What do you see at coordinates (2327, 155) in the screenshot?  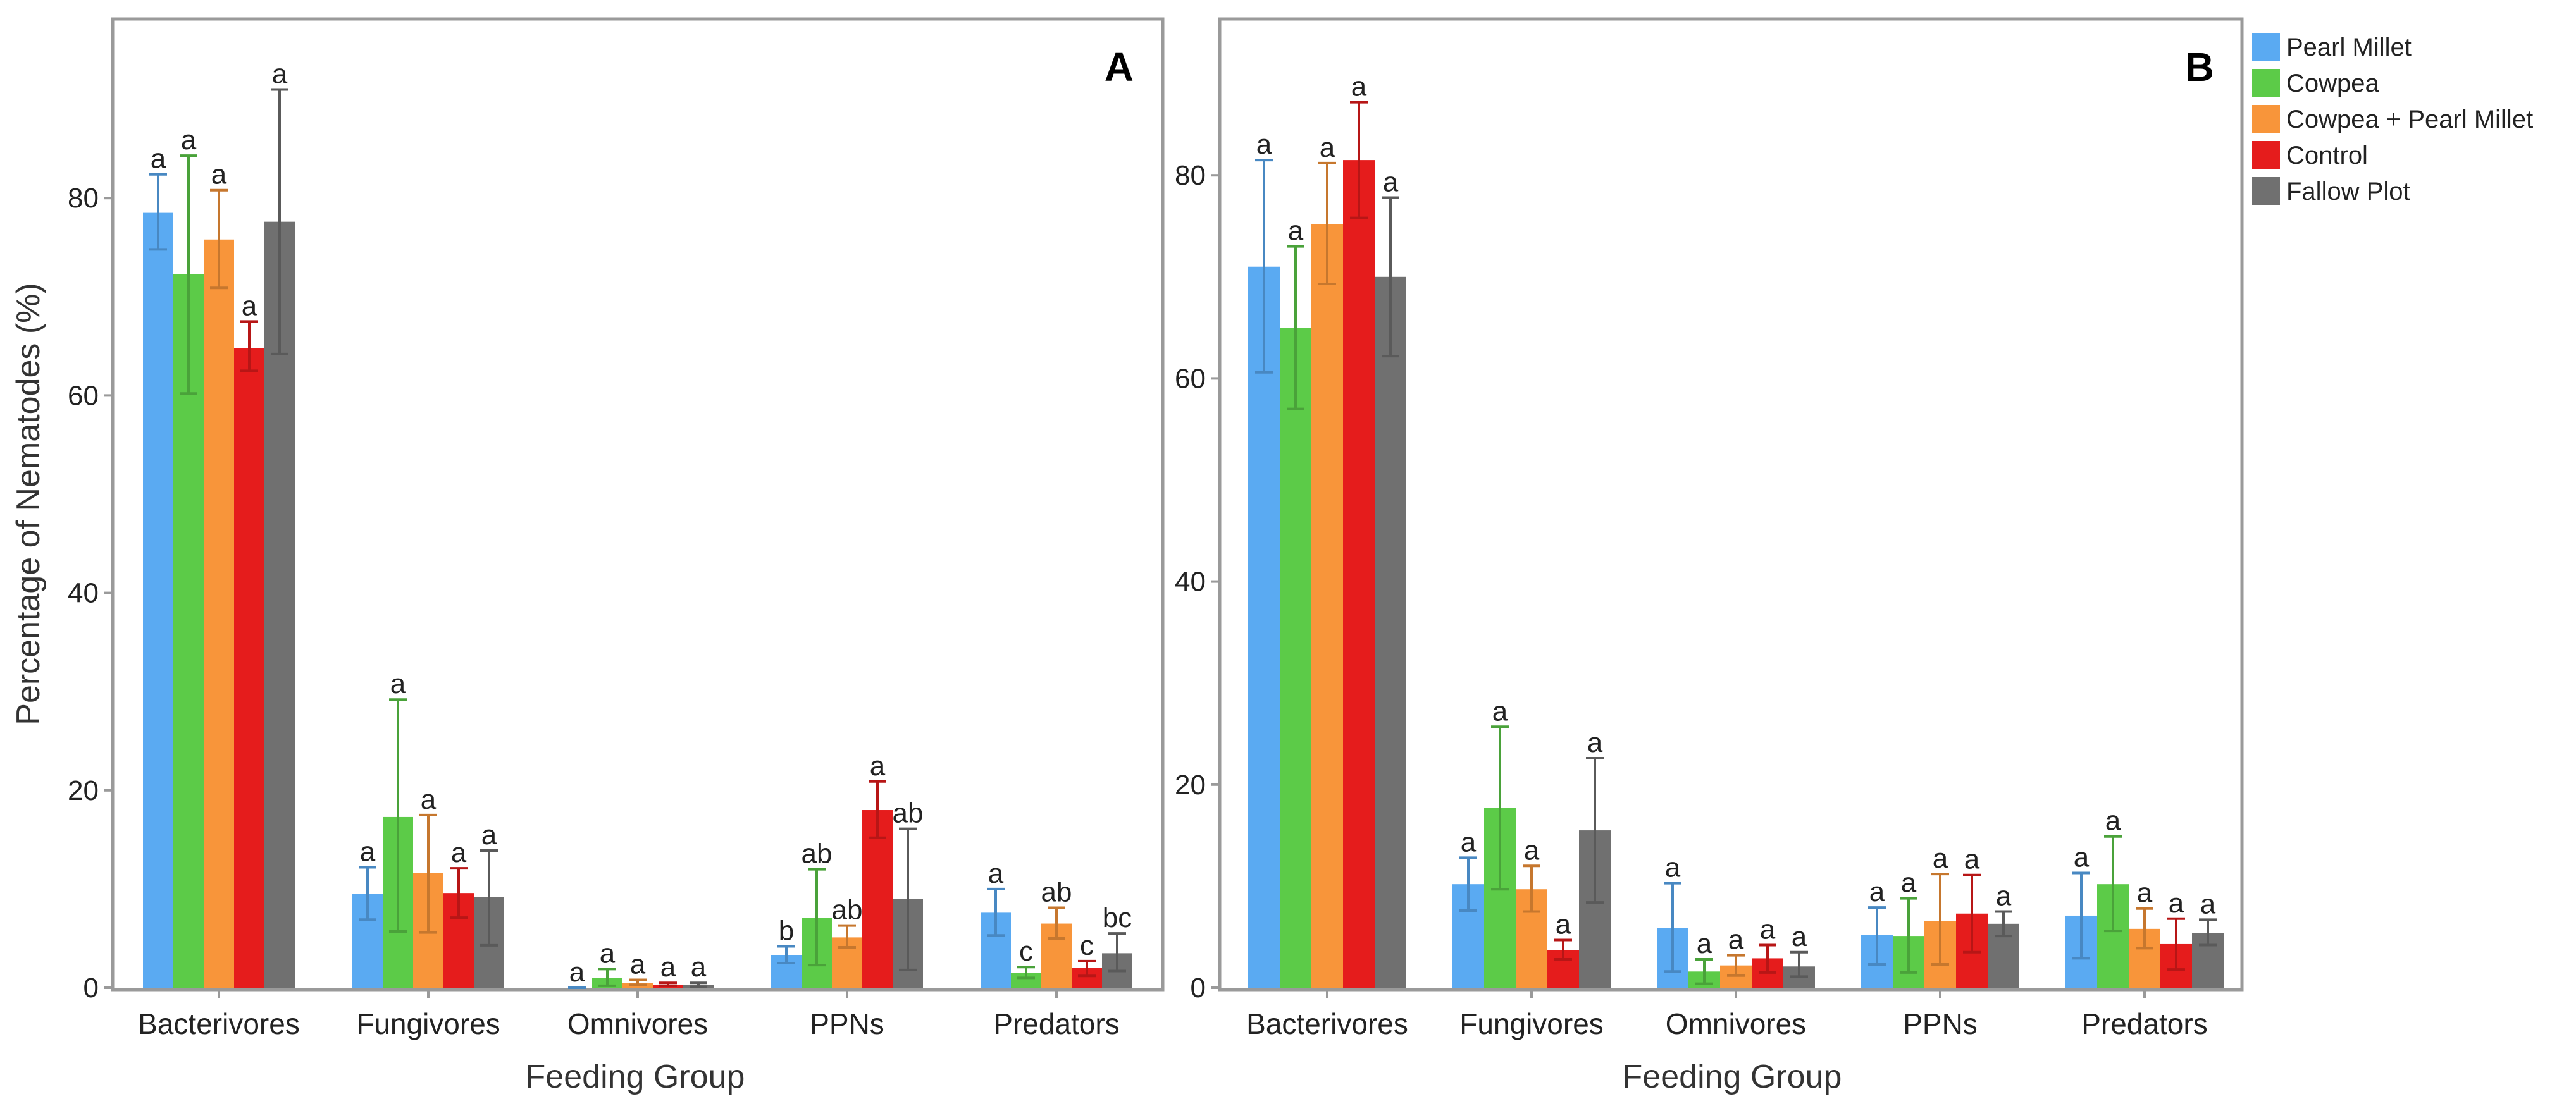 I see `legend-label: Control` at bounding box center [2327, 155].